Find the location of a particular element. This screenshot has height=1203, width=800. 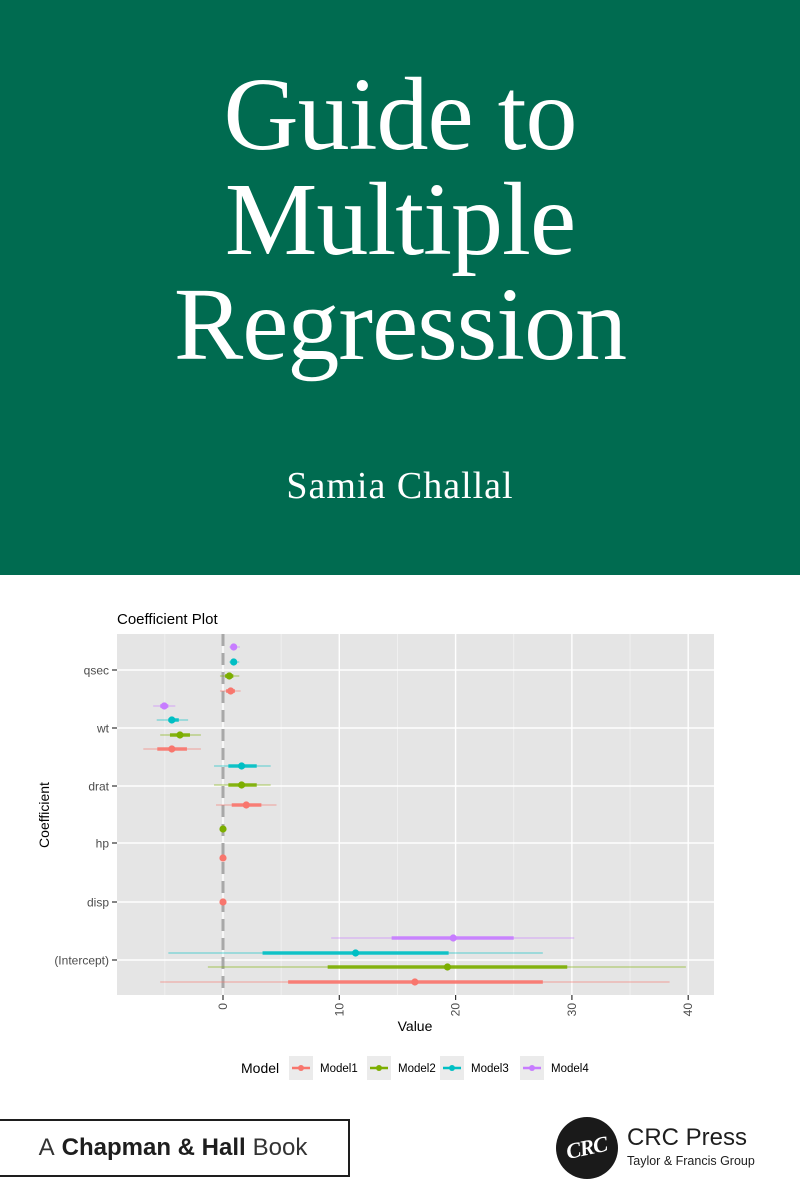

x-axis: 0 10 20 30 40 is located at coordinates (455, 1005).